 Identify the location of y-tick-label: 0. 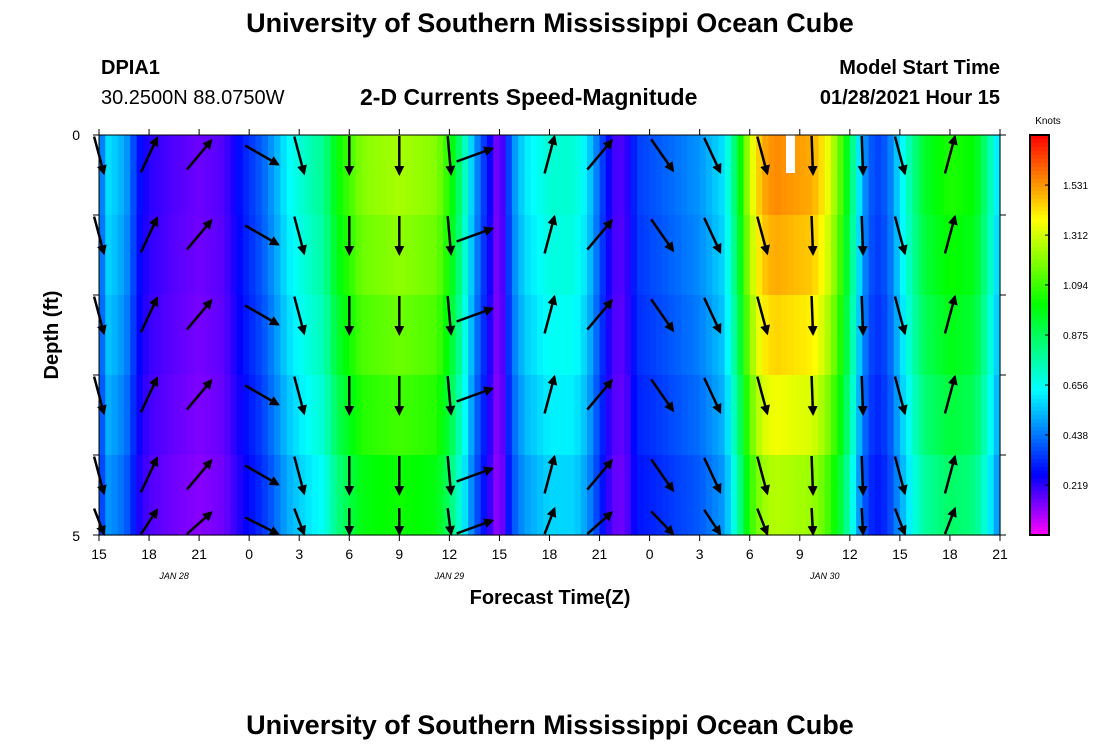
(76, 135).